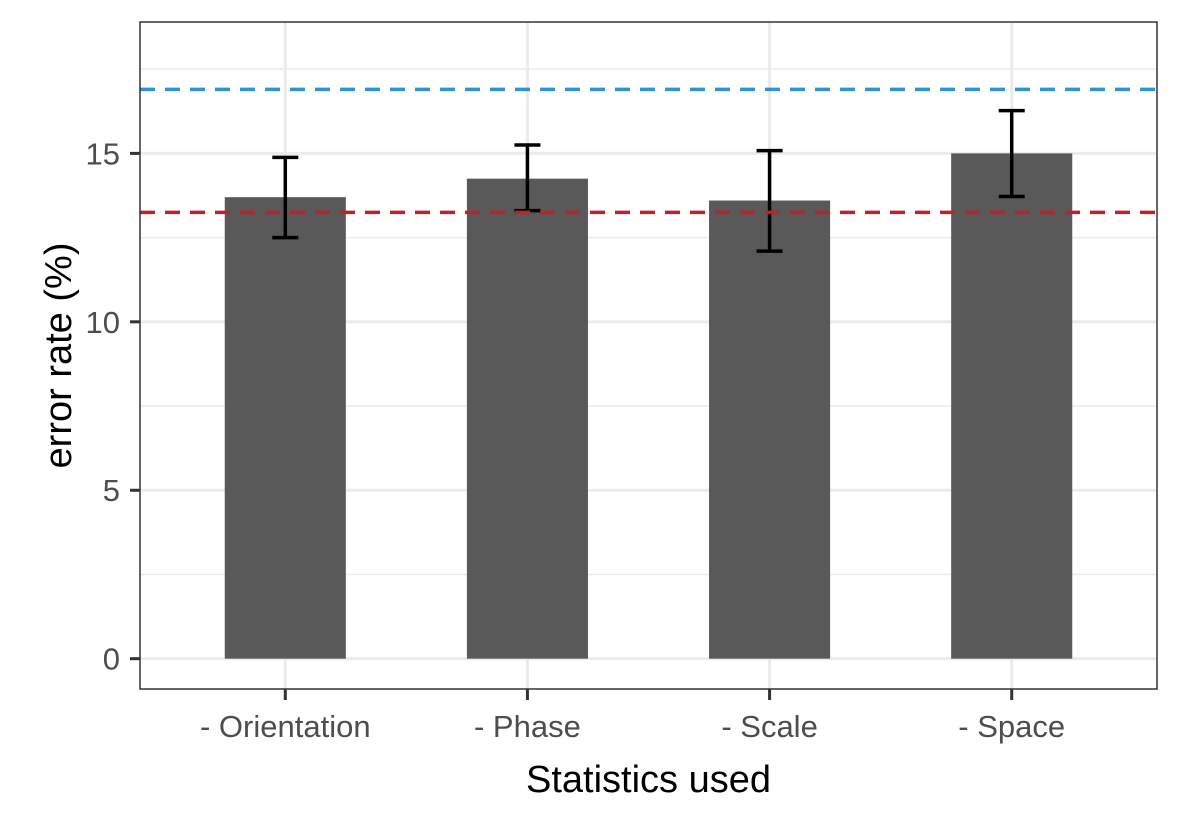  Describe the element at coordinates (113, 406) in the screenshot. I see `y-axis-ticks: 0 5 10 15` at that location.